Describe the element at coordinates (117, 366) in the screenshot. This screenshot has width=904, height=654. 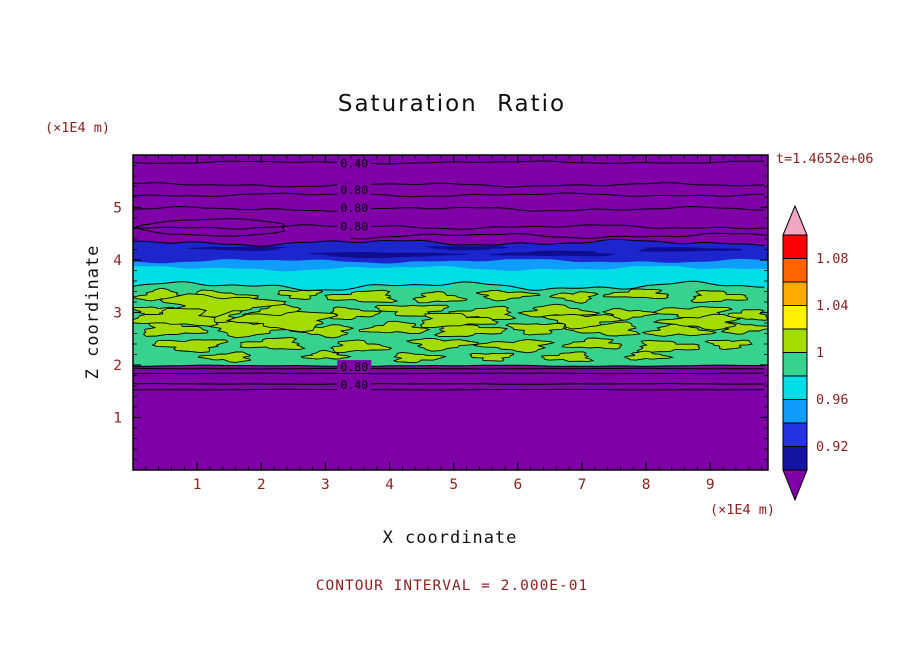
I see `y-tick-label: 2` at that location.